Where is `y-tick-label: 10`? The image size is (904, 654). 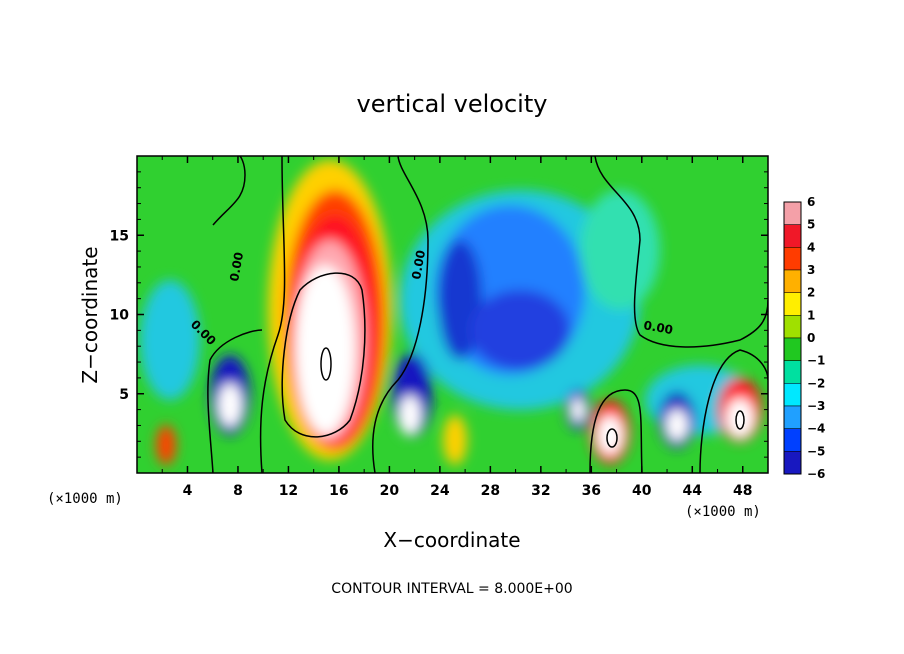 y-tick-label: 10 is located at coordinates (120, 316).